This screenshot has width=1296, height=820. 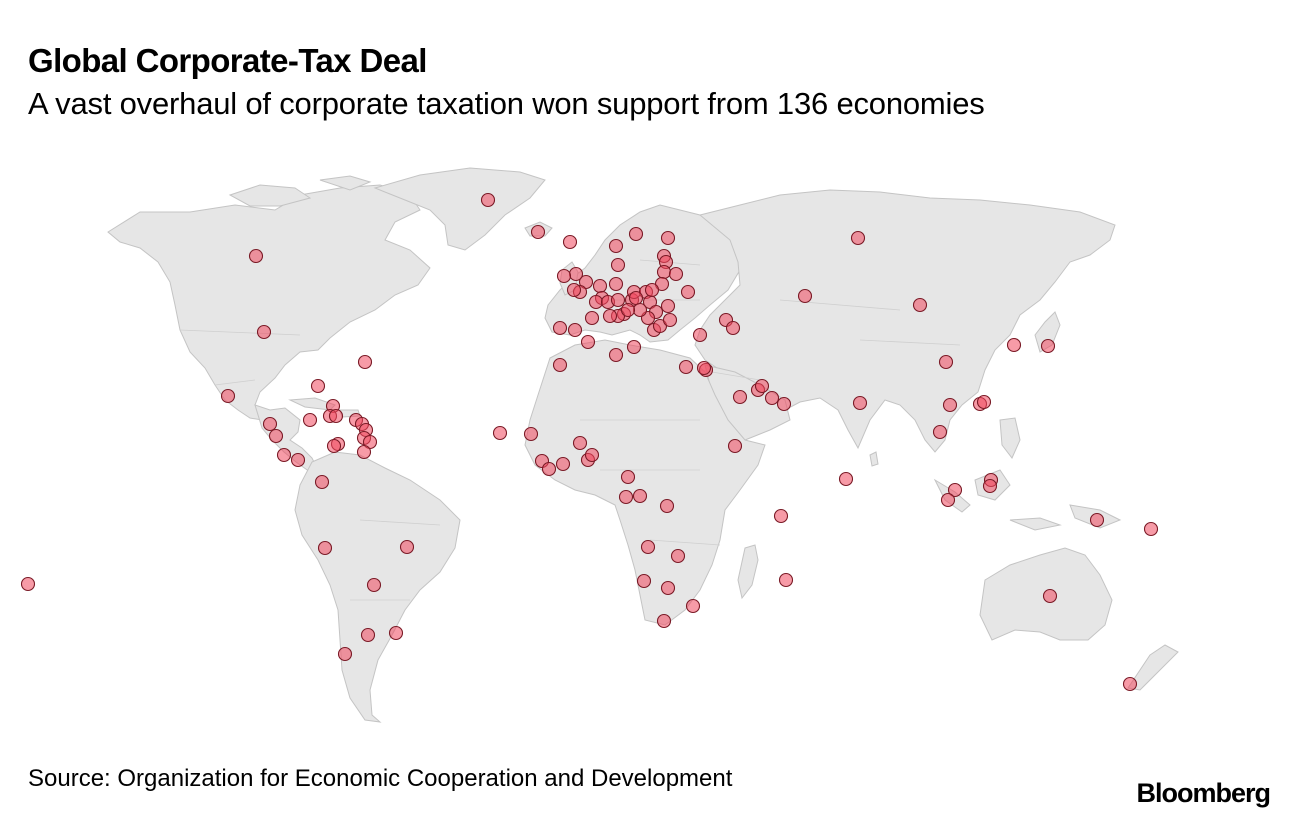 I want to click on land-madagascar, so click(x=748, y=572).